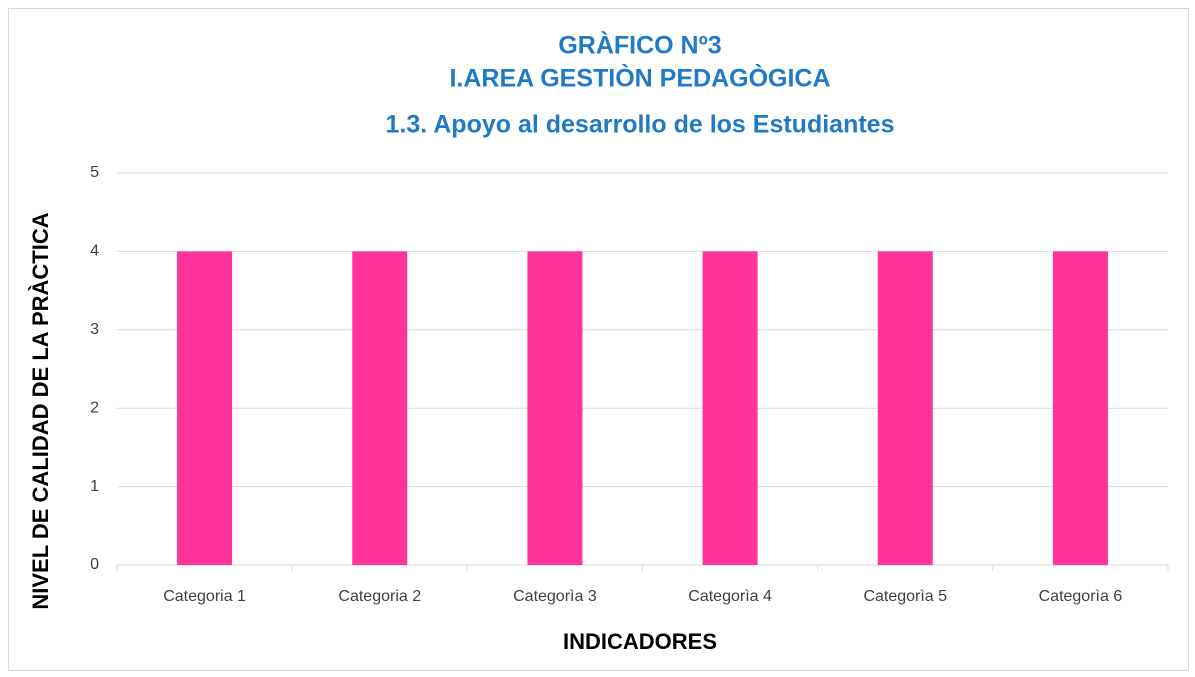 The image size is (1195, 677). Describe the element at coordinates (94, 564) in the screenshot. I see `y-tick-label: 0` at that location.